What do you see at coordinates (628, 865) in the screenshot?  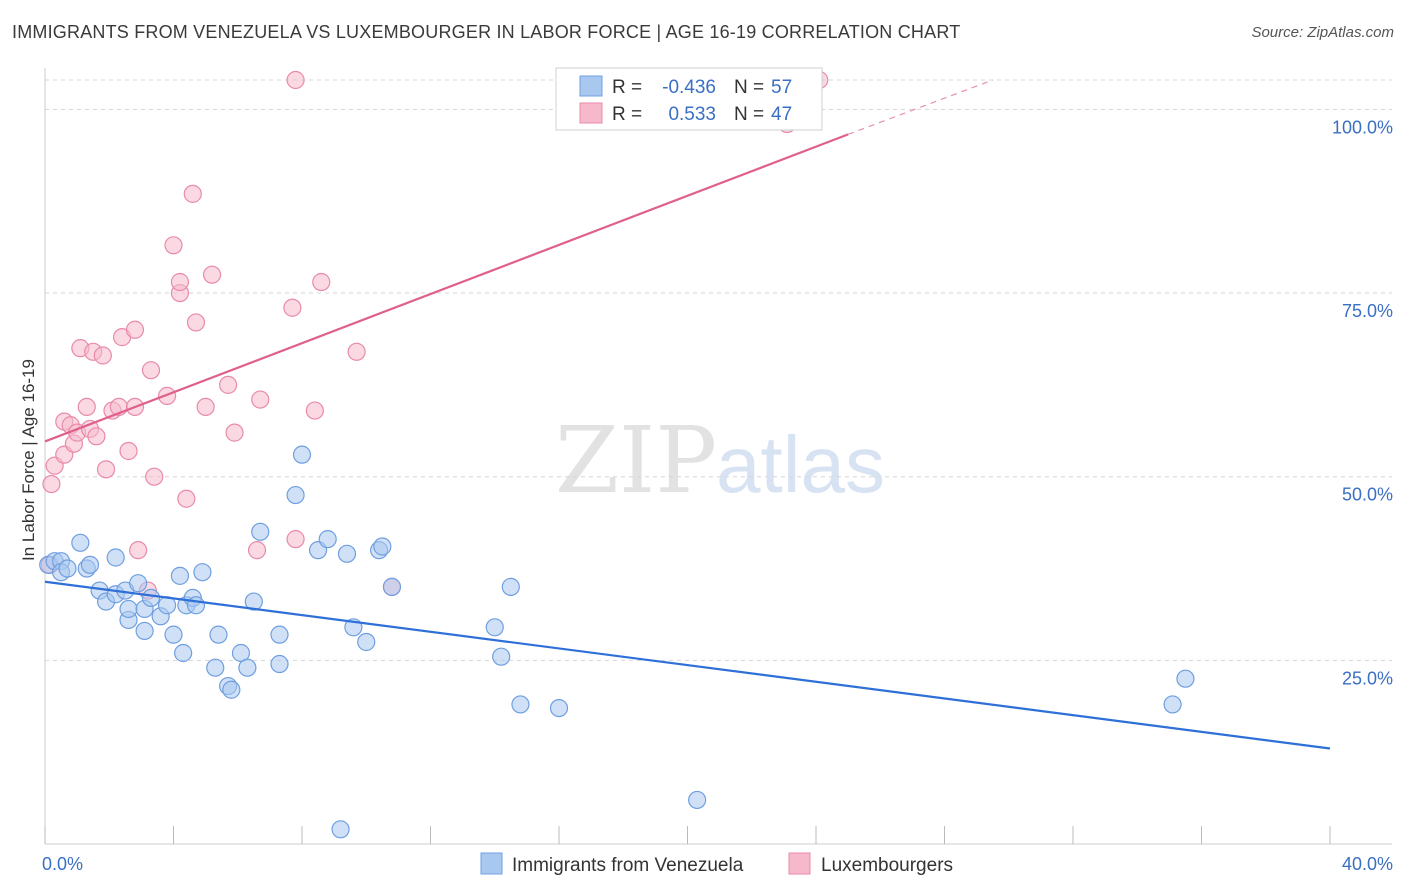 I see `series-label-venezuela: Immigrants from Venezuela` at bounding box center [628, 865].